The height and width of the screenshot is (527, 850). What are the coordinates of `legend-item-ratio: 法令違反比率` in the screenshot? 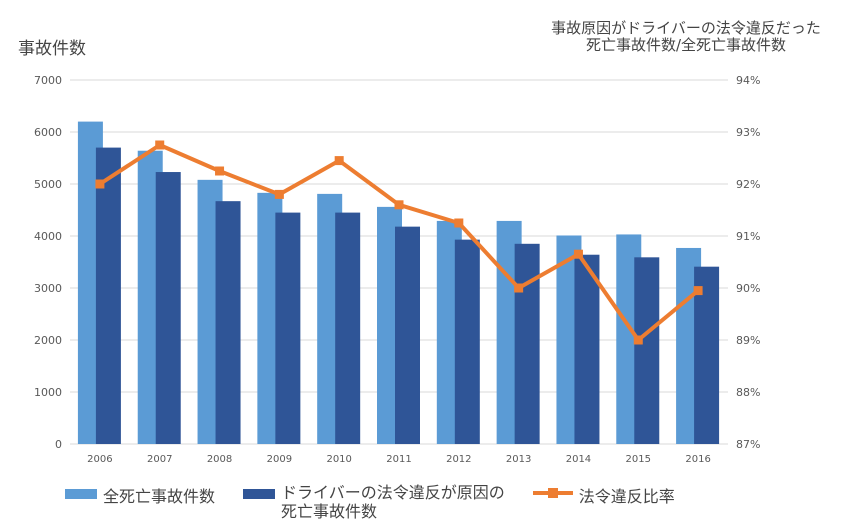 It's located at (603, 495).